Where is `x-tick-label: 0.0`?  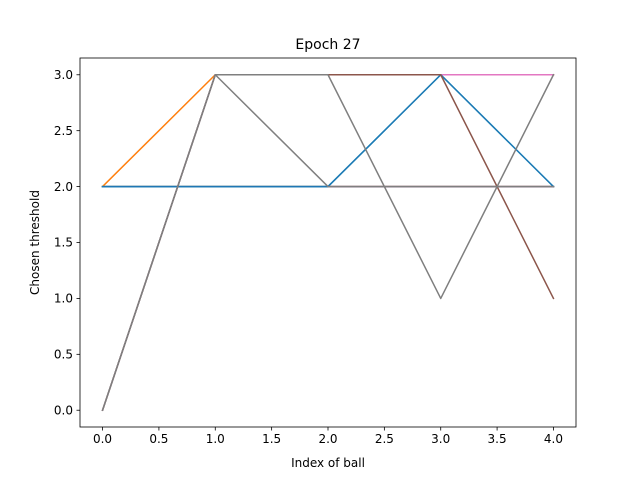
x-tick-label: 0.0 is located at coordinates (102, 439).